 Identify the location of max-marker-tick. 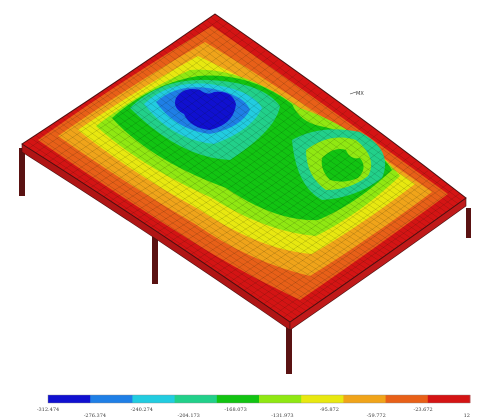
(353, 93).